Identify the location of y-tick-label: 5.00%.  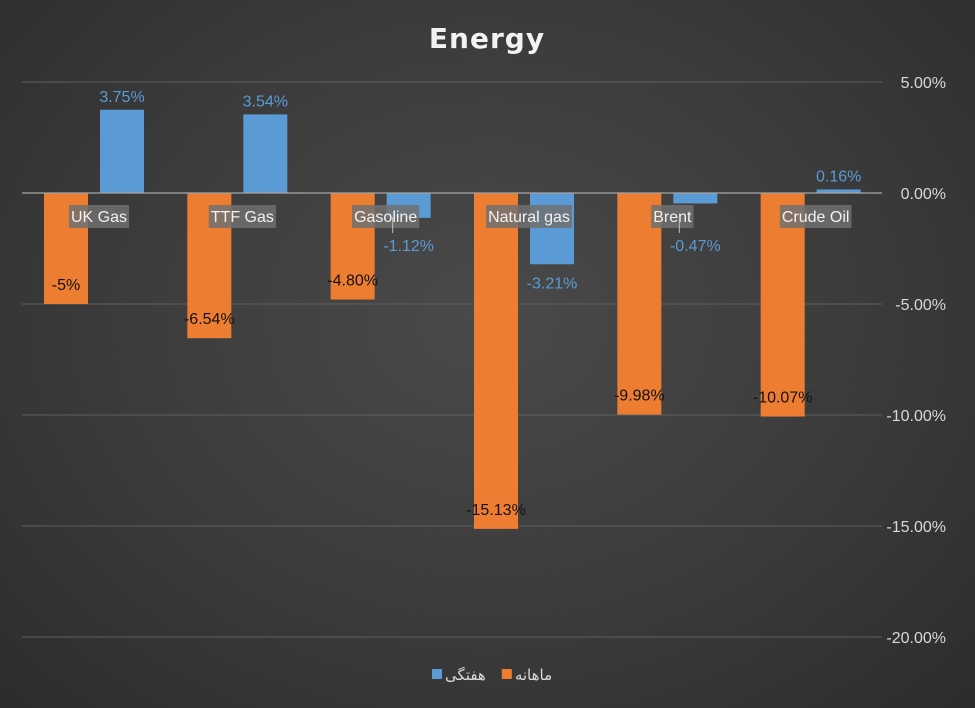
(923, 83).